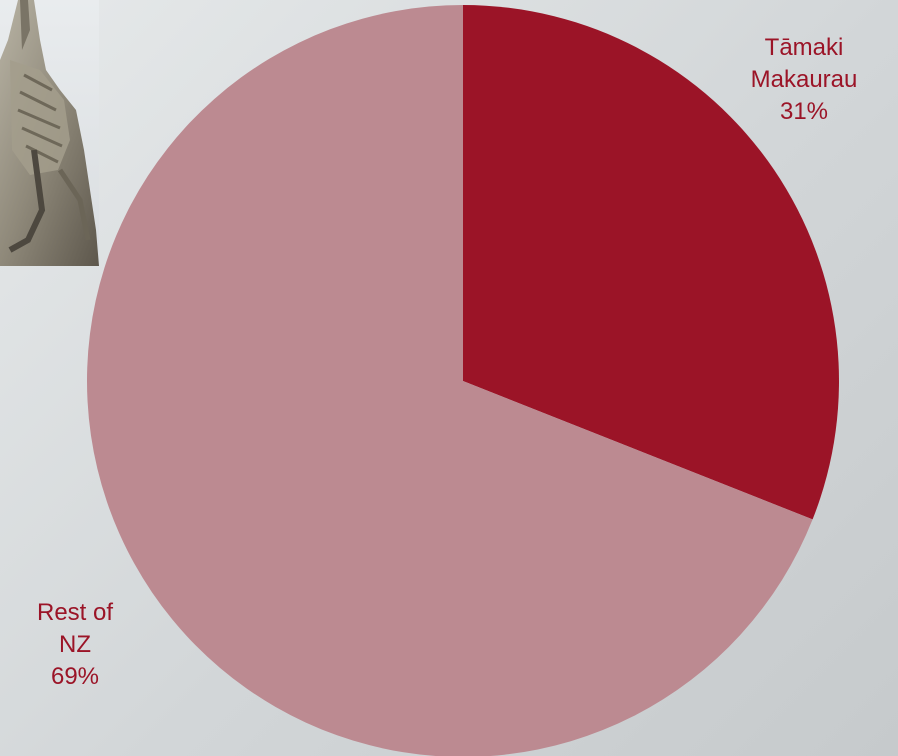 The image size is (898, 756). Describe the element at coordinates (804, 111) in the screenshot. I see `slice-percent-label-1: 31%` at that location.